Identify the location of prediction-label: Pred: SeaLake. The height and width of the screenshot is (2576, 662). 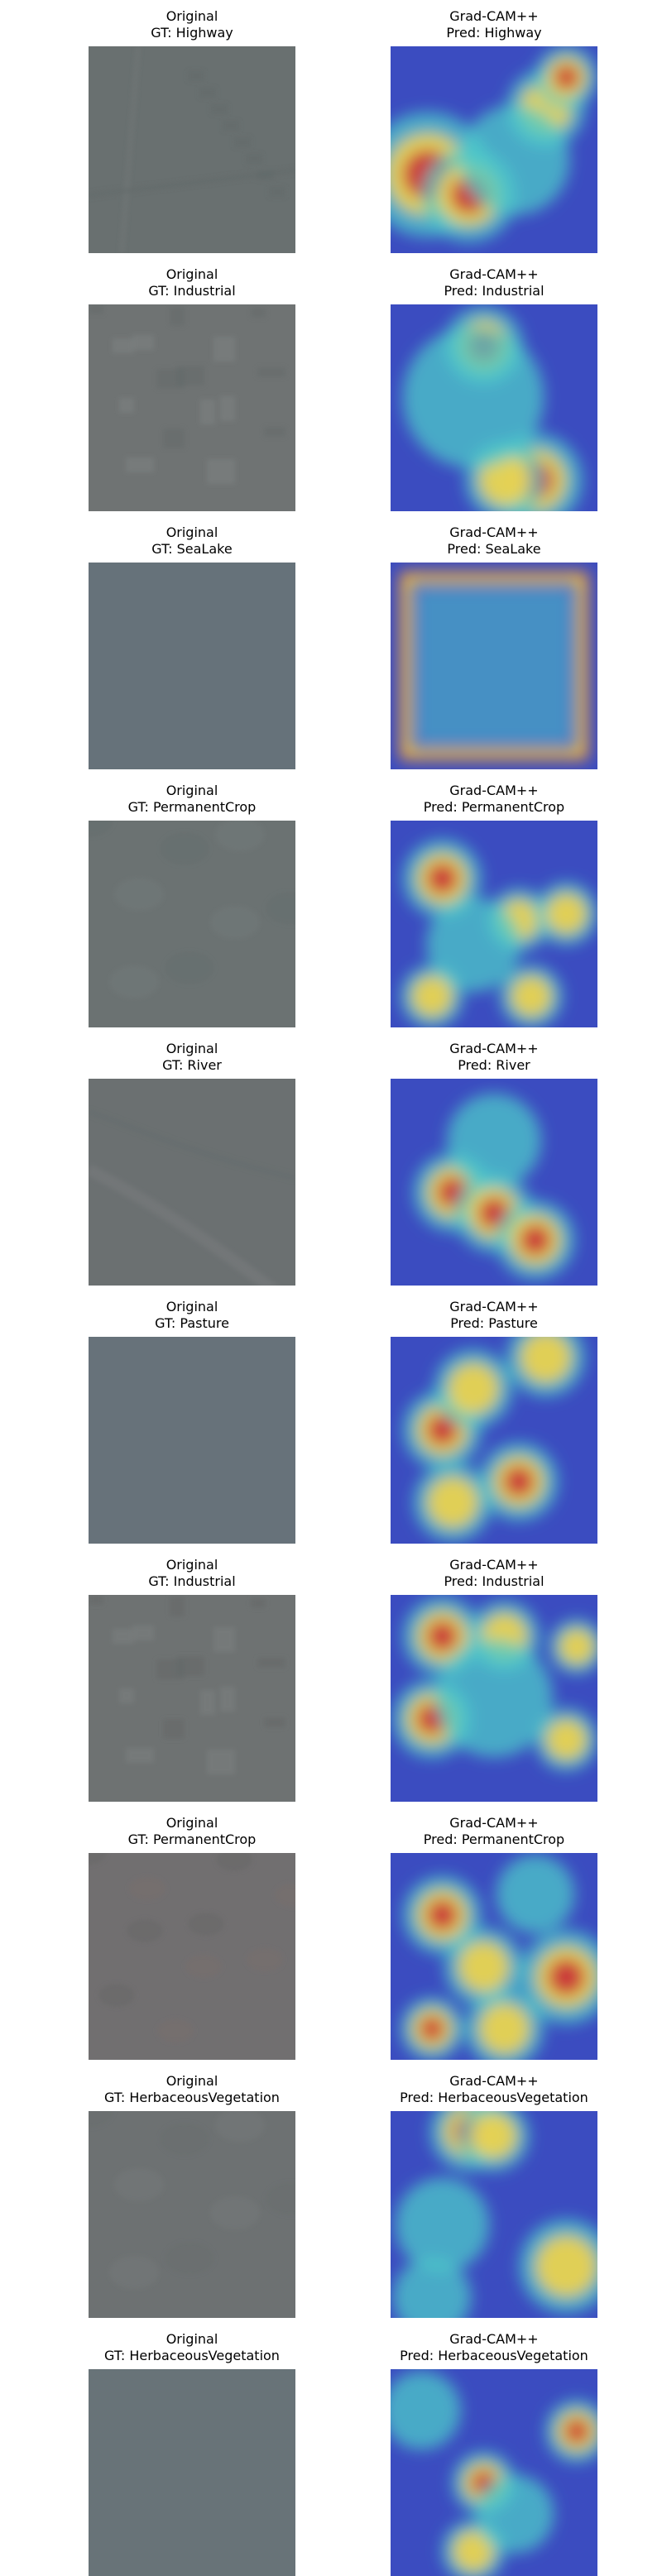
(494, 549).